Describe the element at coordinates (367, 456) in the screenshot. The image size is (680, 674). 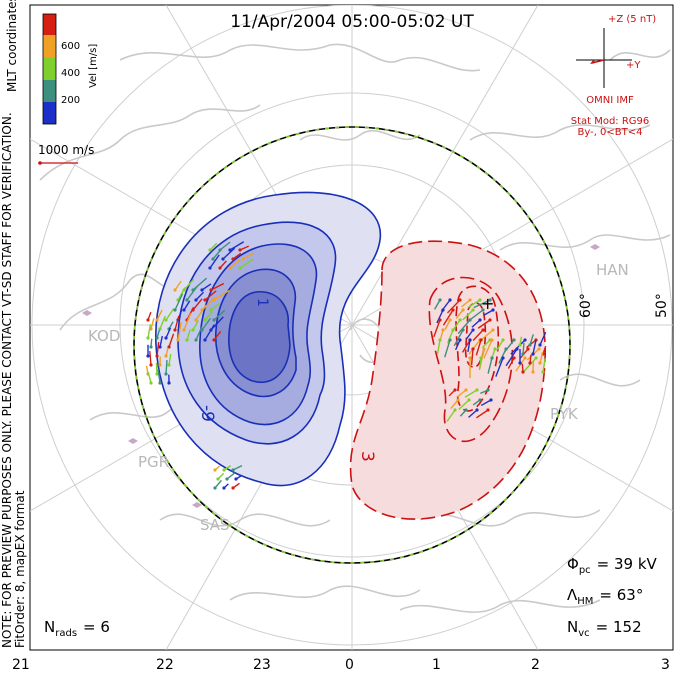
I see `contour-label-positive: 3` at that location.